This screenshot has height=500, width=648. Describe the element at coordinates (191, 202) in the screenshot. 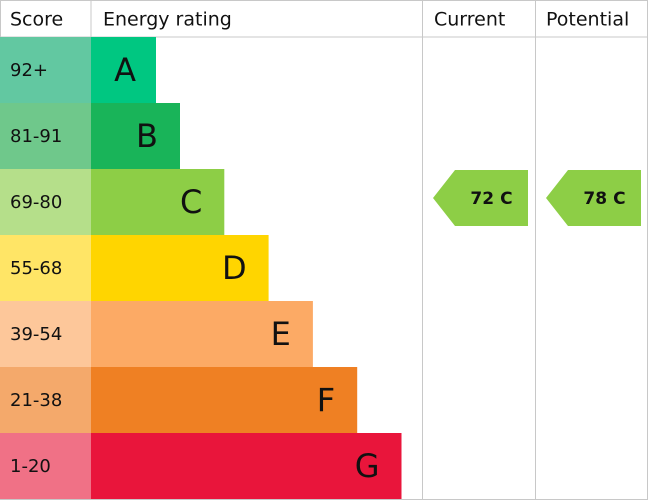

I see `rating-letter: C` at that location.